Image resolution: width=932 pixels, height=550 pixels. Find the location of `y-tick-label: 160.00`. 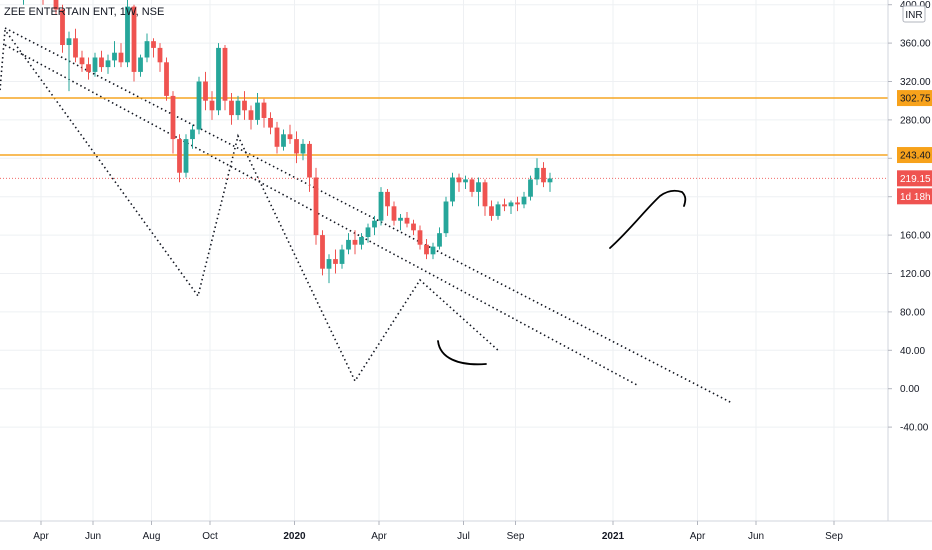

y-tick-label: 160.00 is located at coordinates (915, 236).